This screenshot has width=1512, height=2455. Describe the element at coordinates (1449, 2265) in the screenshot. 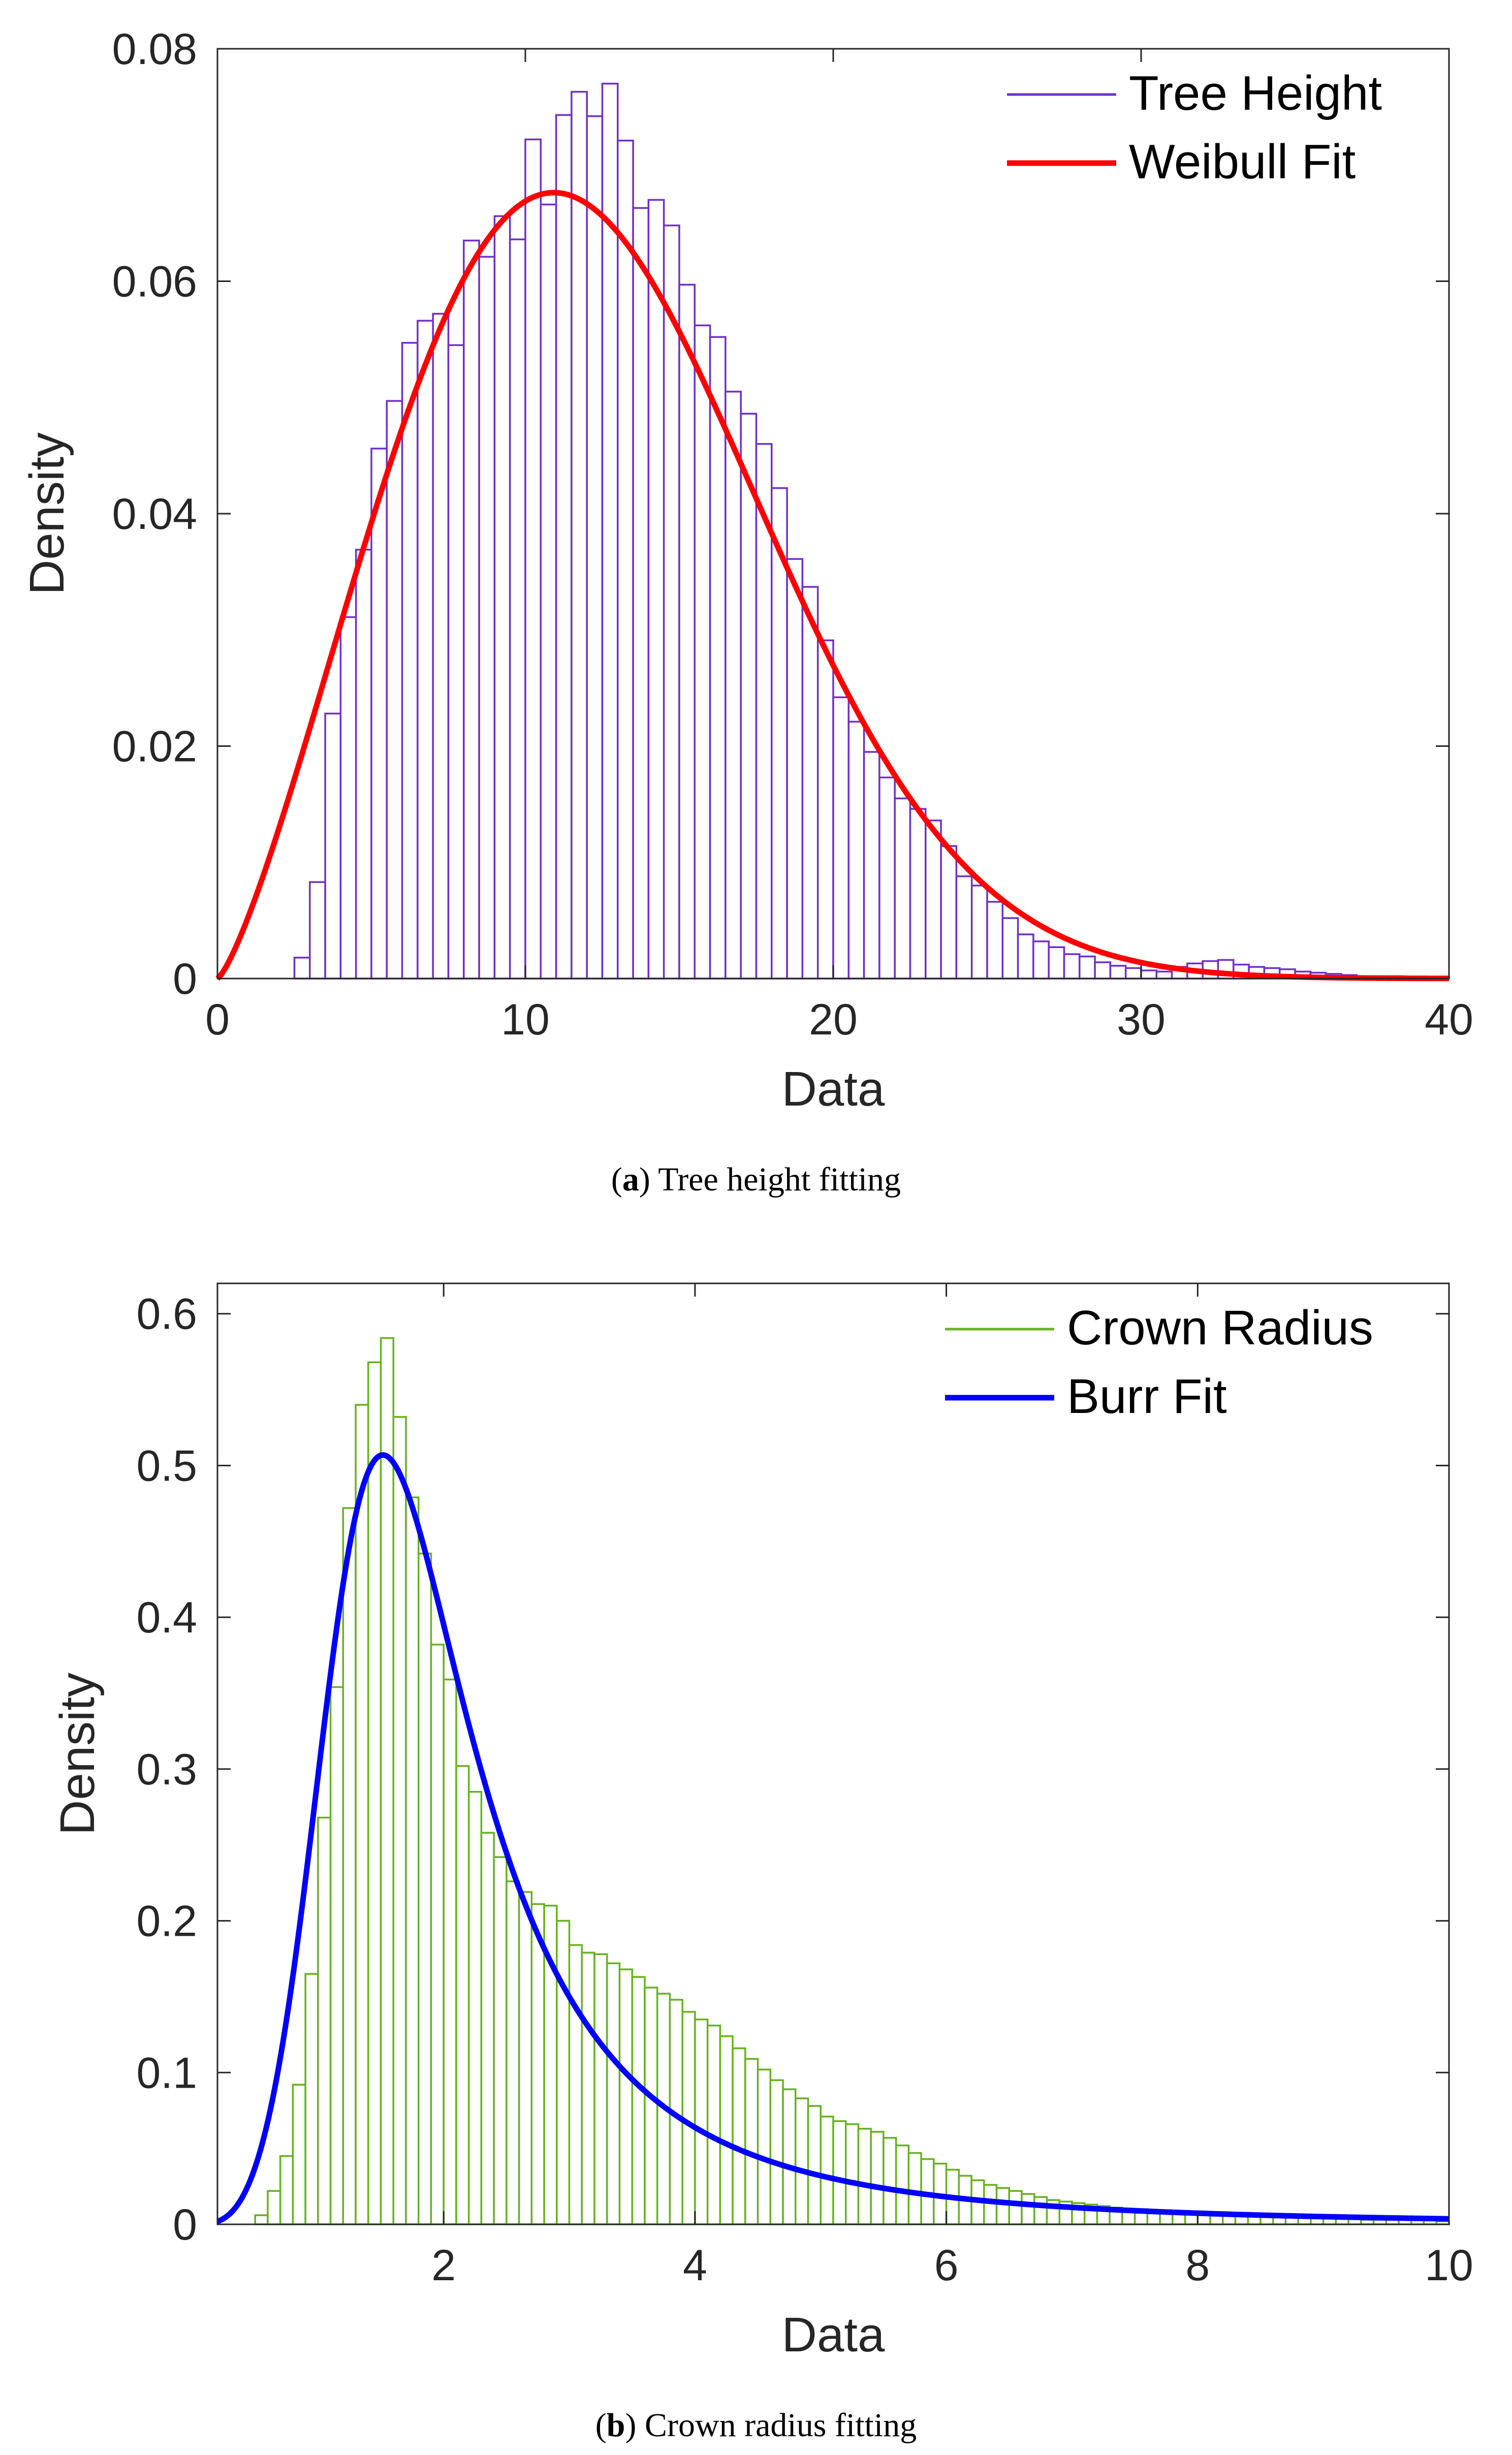

I see `c1-x-tick-label: 10` at that location.